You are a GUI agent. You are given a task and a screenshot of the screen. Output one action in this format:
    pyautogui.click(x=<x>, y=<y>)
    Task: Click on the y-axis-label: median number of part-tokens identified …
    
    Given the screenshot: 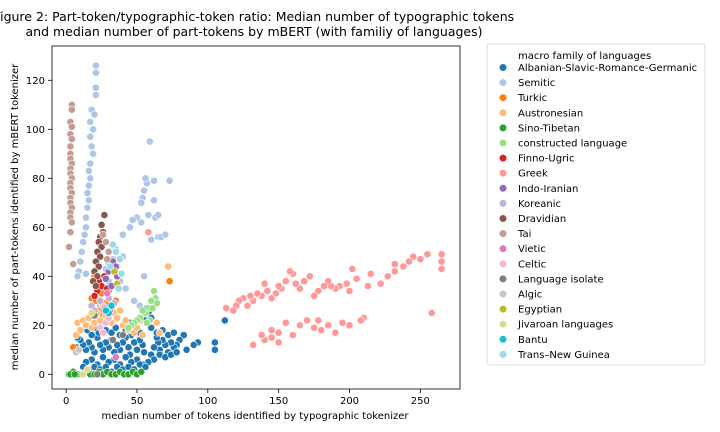 What is the action you would take?
    pyautogui.click(x=15, y=216)
    